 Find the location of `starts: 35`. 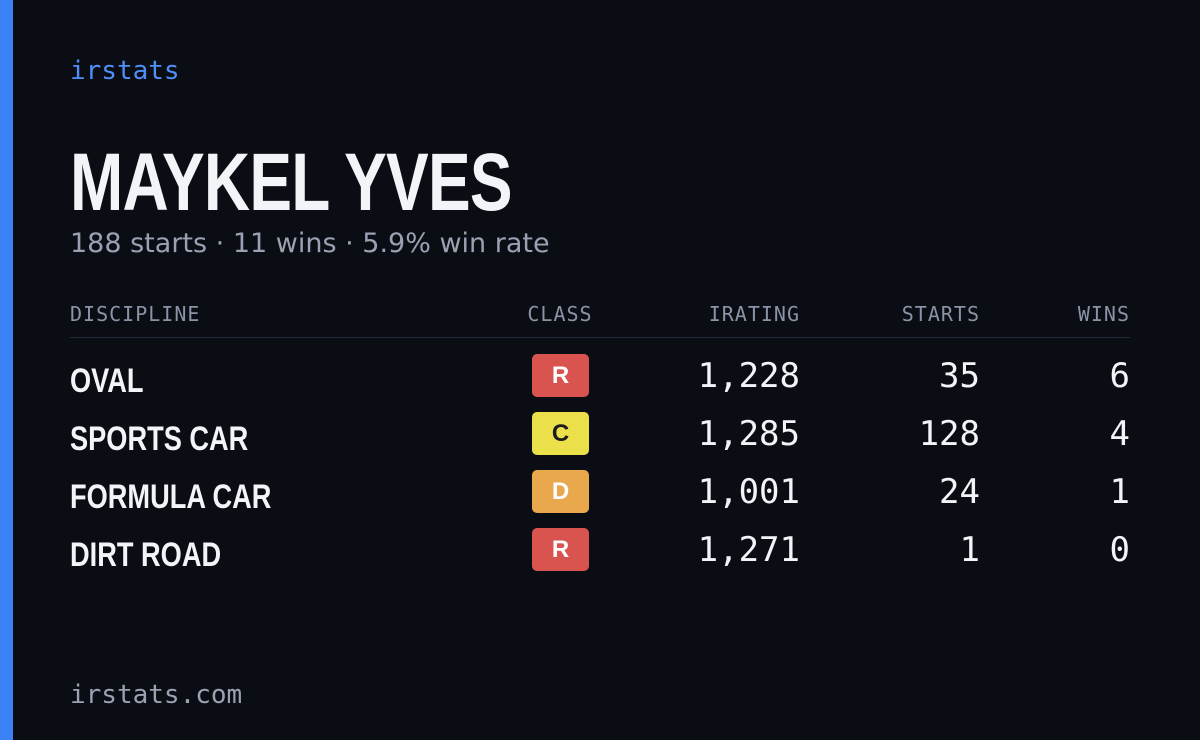

starts: 35 is located at coordinates (959, 376).